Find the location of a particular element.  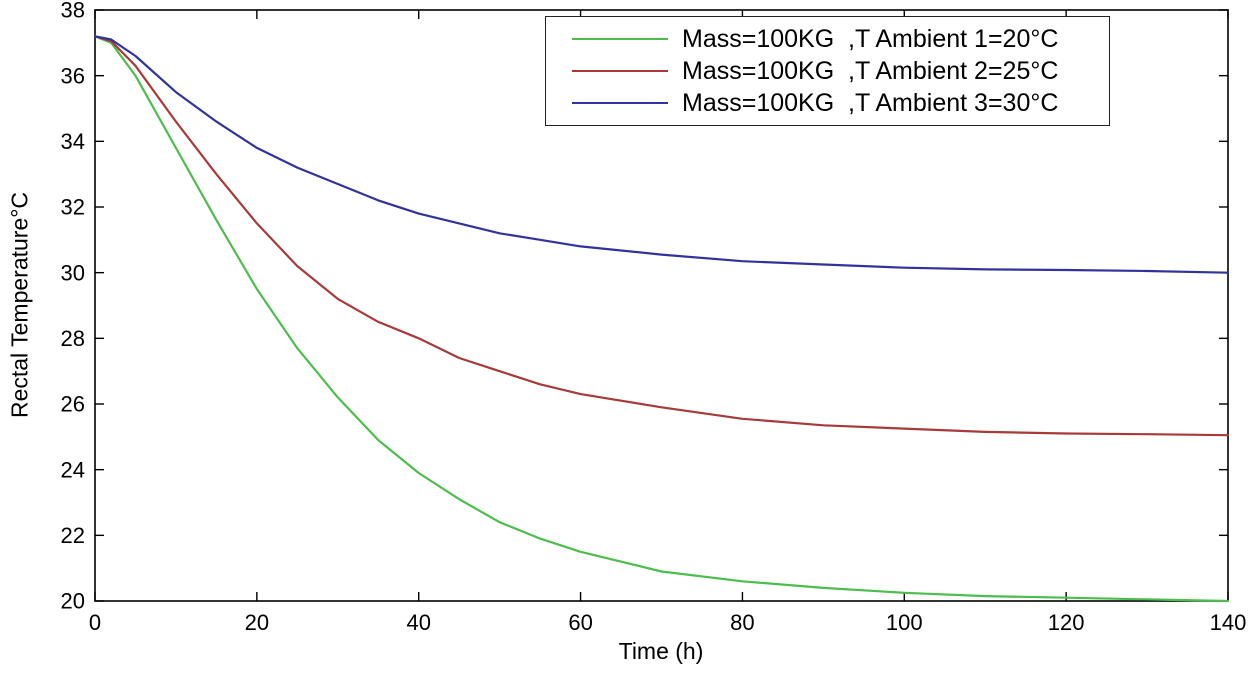

legend-line-swatch-red is located at coordinates (620, 71).